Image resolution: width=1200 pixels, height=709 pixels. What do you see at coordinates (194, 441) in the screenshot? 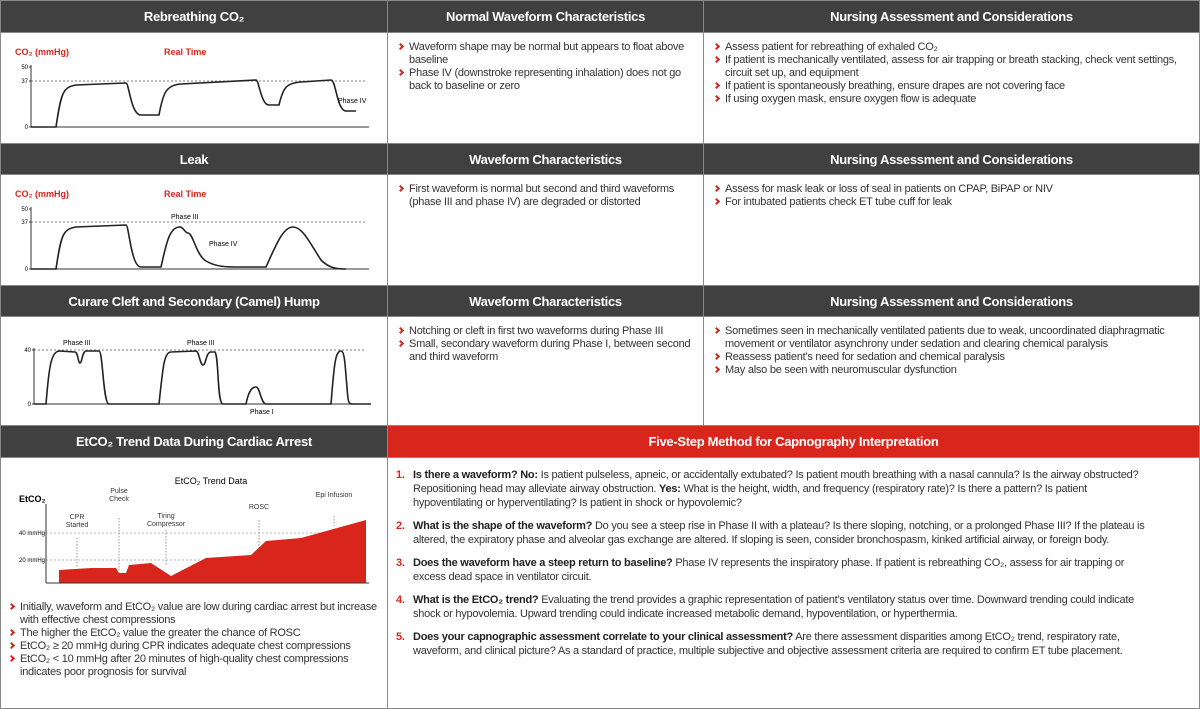
I see `section-header: EtCO₂ Trend Data During Cardiac Arrest` at bounding box center [194, 441].